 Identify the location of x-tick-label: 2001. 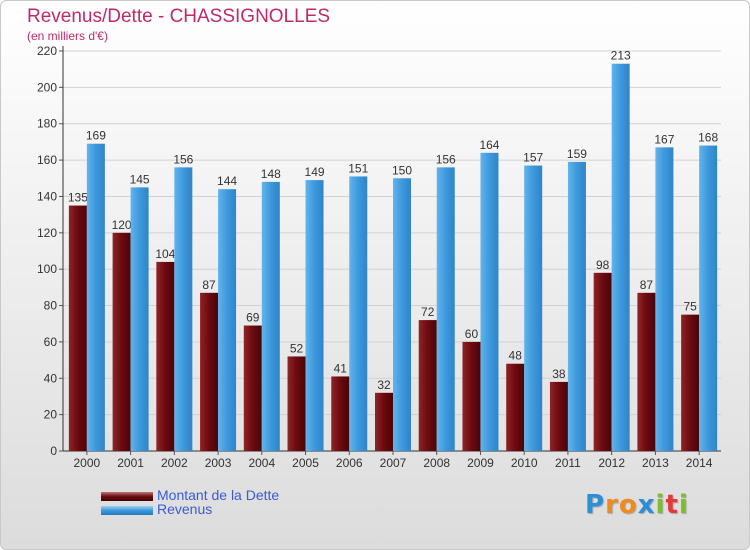
(130, 463).